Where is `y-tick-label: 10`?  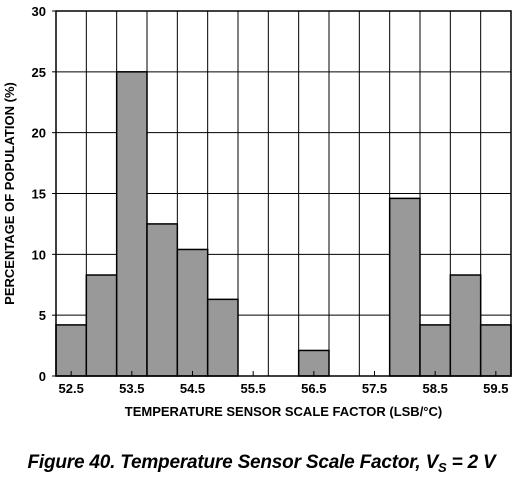 y-tick-label: 10 is located at coordinates (39, 254).